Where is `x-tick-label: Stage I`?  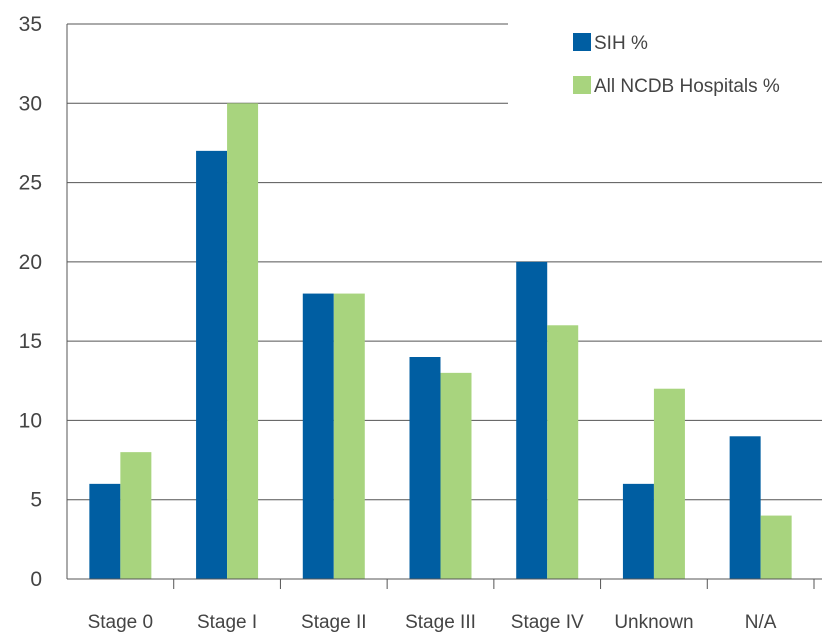 x-tick-label: Stage I is located at coordinates (227, 622).